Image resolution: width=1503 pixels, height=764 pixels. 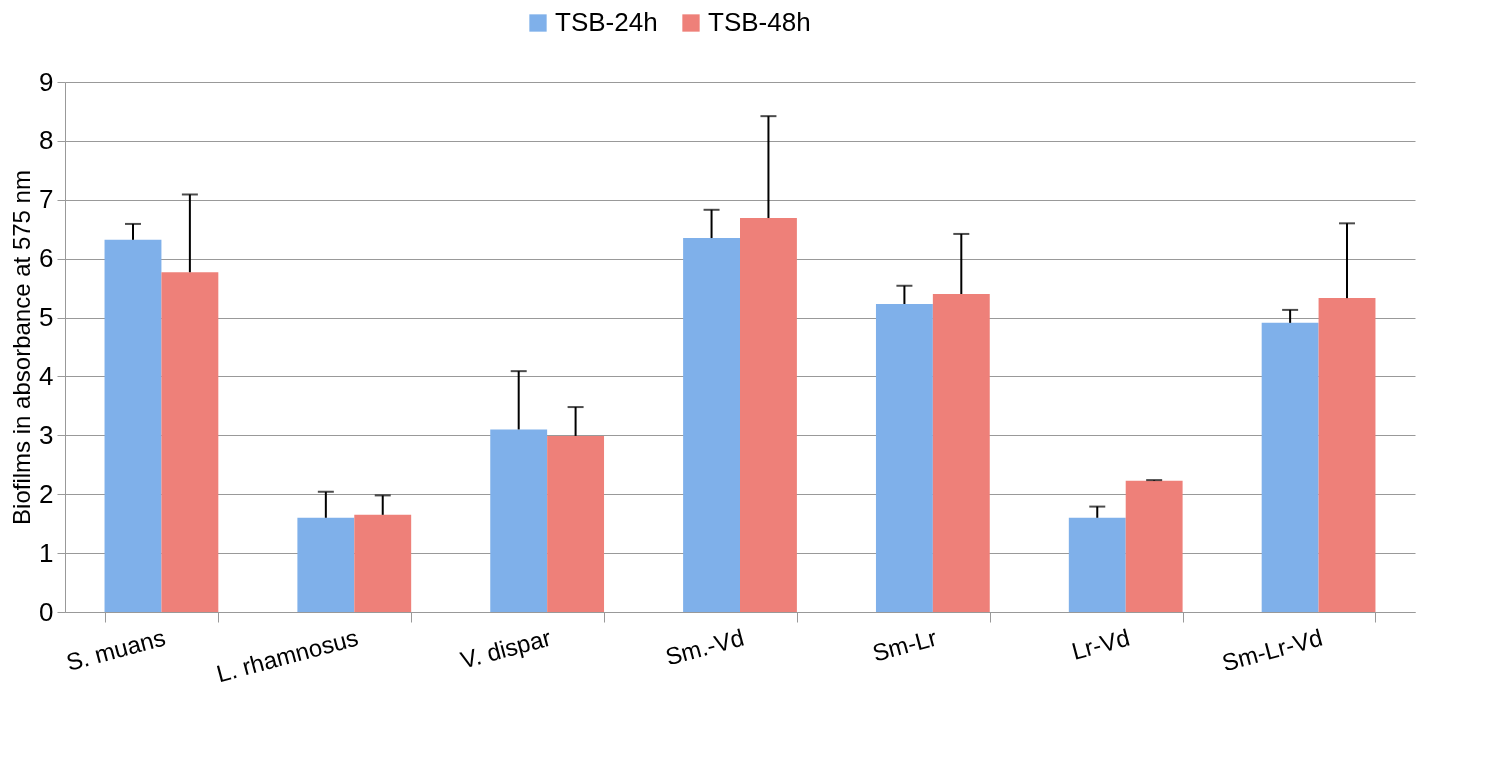 What do you see at coordinates (904, 645) in the screenshot?
I see `x-tick-label: Sm-Lr` at bounding box center [904, 645].